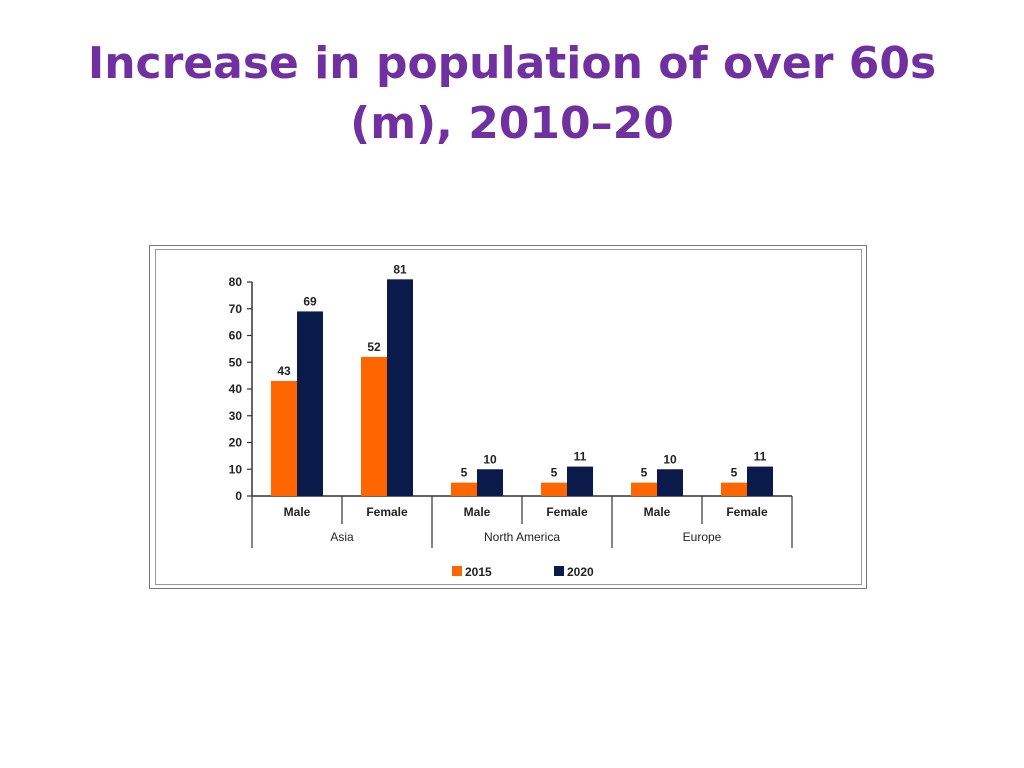  What do you see at coordinates (310, 301) in the screenshot?
I see `data-label-2020: 69` at bounding box center [310, 301].